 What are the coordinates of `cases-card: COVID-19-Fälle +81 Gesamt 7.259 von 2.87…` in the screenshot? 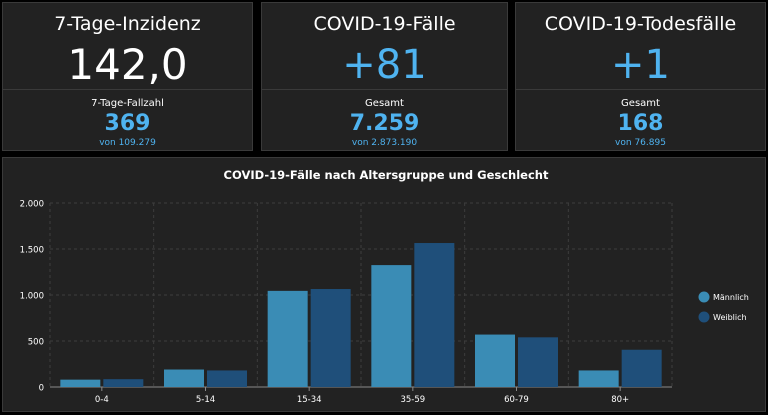 It's located at (384, 76).